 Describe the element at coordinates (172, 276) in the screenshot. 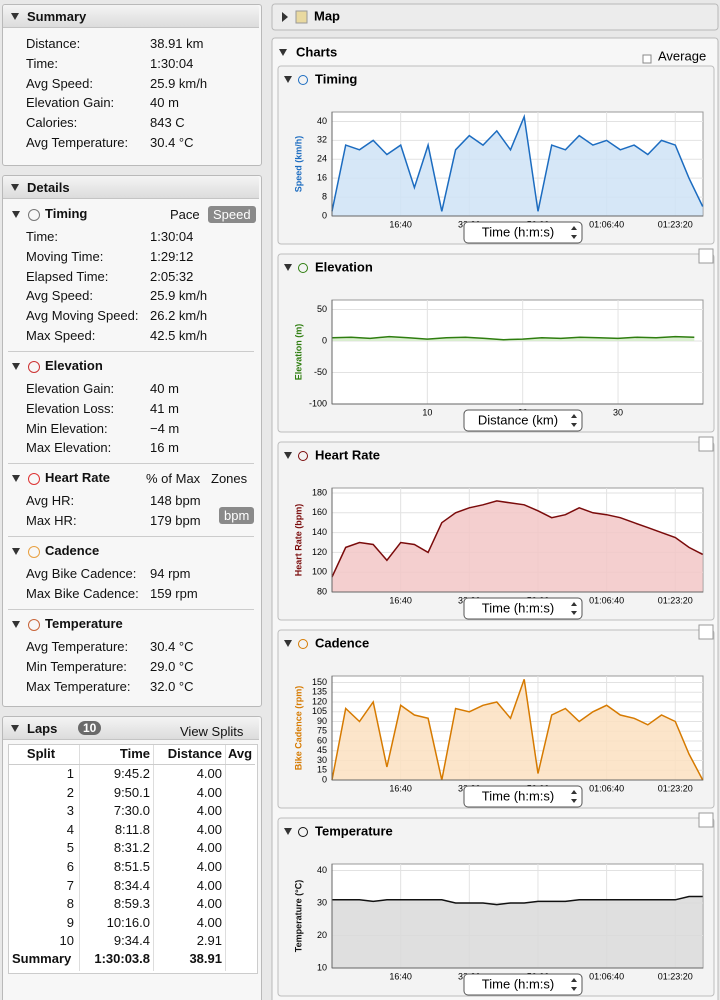

I see `row-value: 2:05:32` at that location.